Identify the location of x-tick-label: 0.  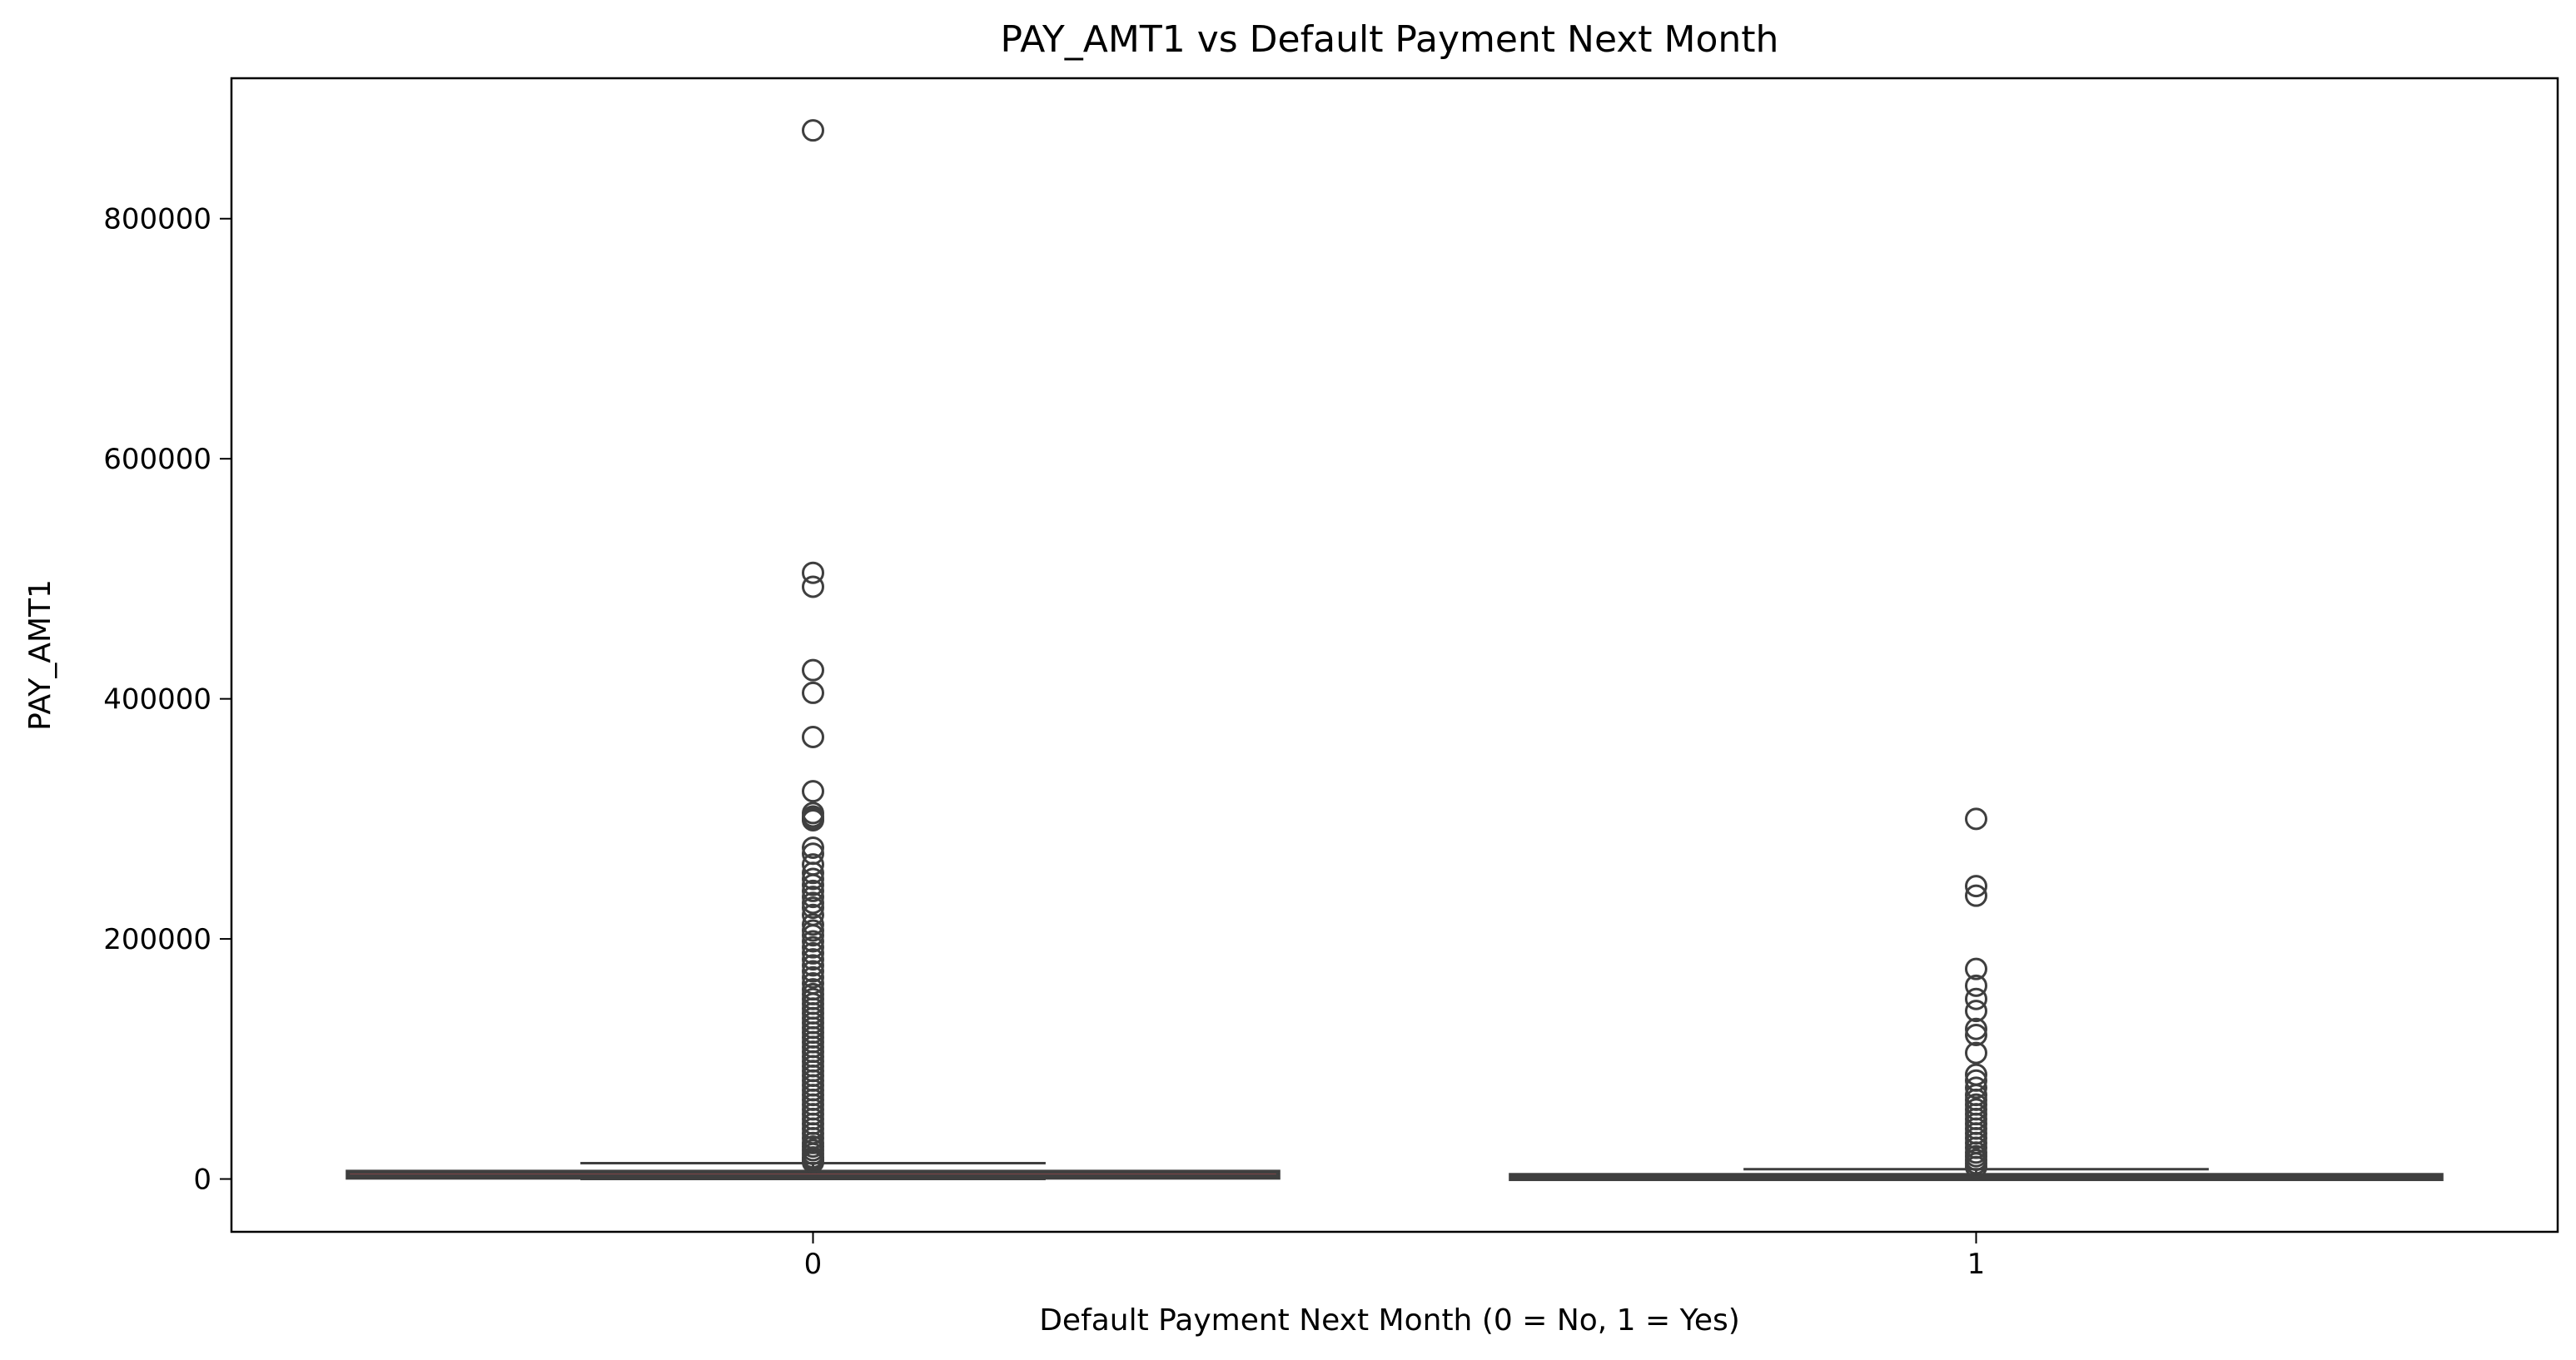
(813, 1264).